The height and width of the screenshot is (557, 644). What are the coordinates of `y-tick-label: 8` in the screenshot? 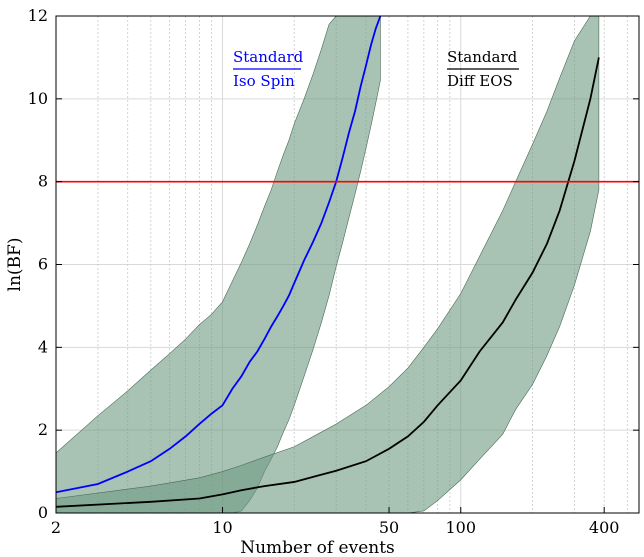 It's located at (43, 181).